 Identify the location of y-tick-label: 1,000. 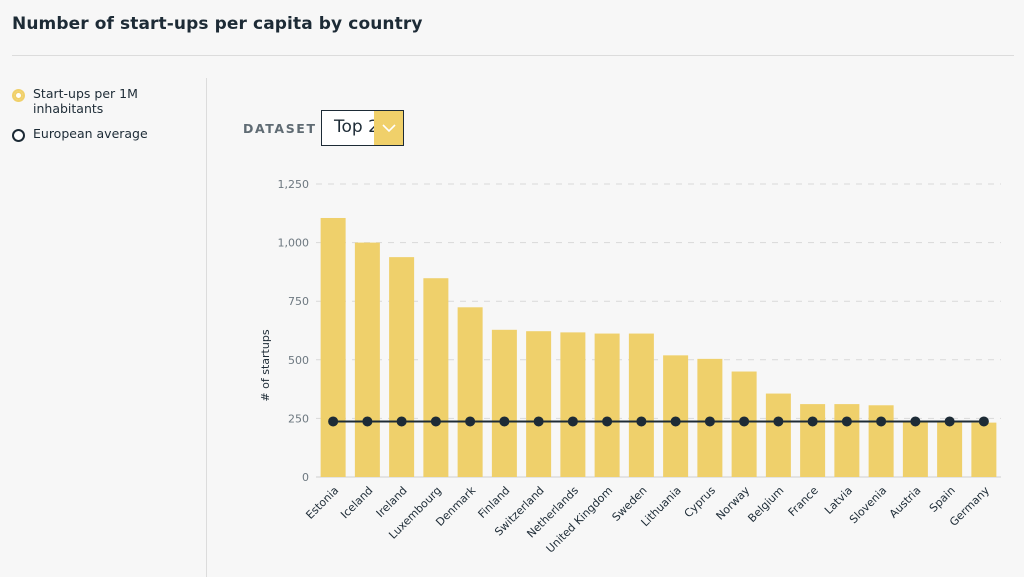
(294, 243).